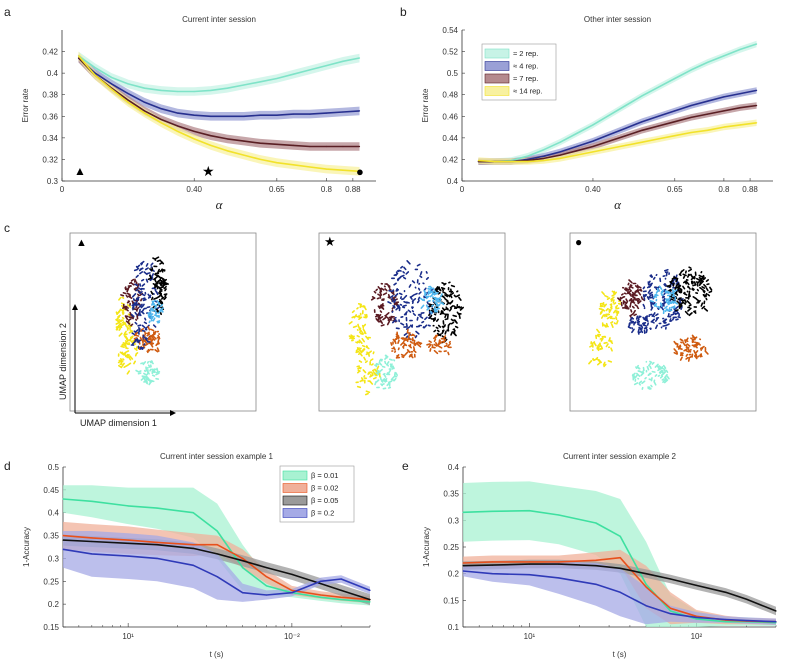 This screenshot has width=792, height=672. I want to click on x-axis-label: α, so click(618, 204).